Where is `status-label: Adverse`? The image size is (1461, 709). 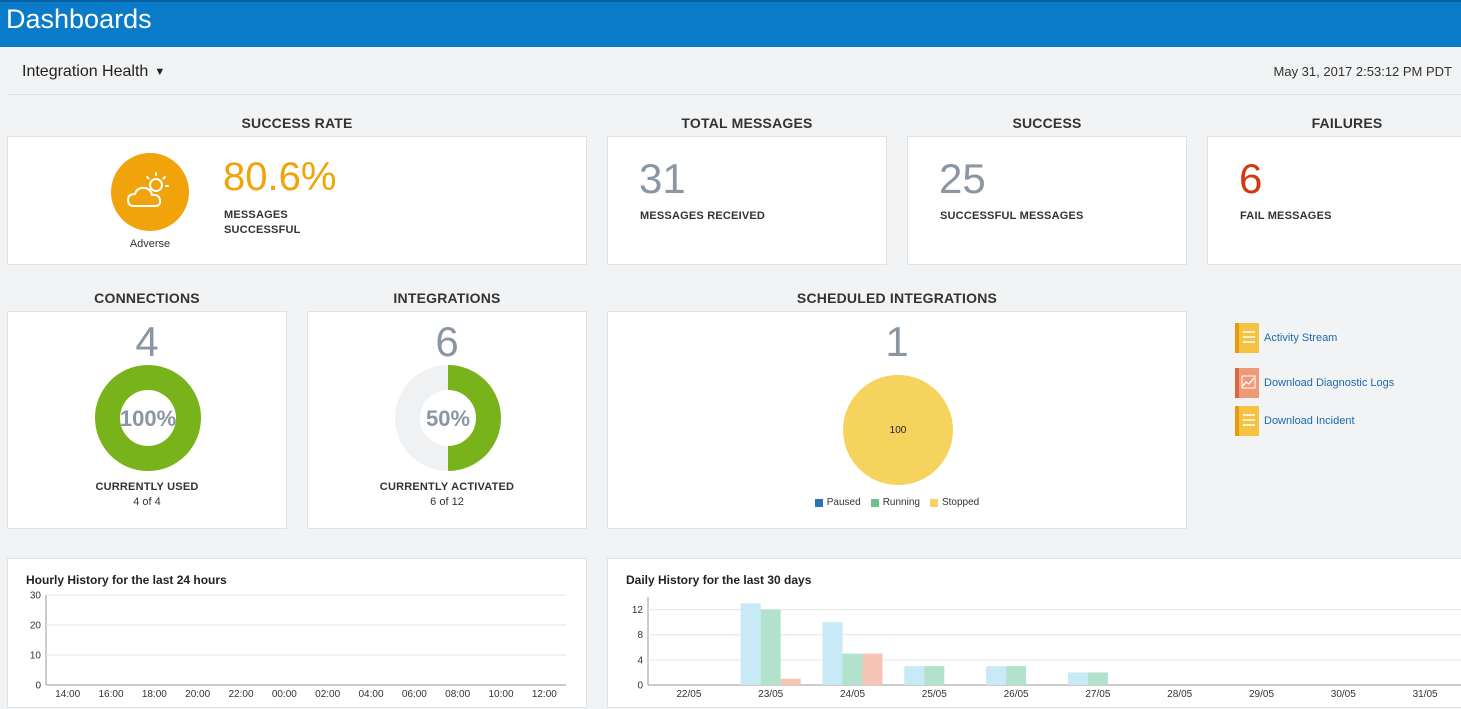 status-label: Adverse is located at coordinates (150, 244).